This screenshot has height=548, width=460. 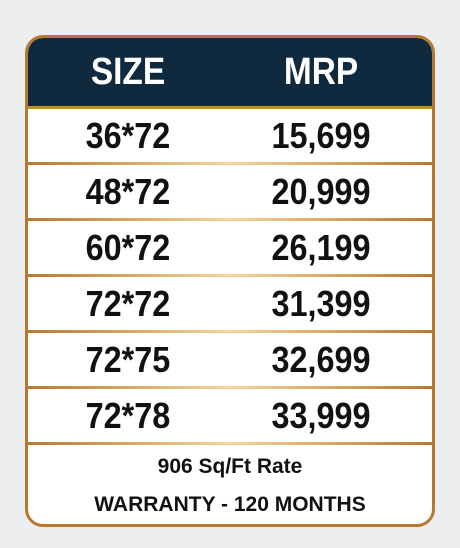 I want to click on rate-text: 906 Sq/Ft Rate, so click(x=230, y=466).